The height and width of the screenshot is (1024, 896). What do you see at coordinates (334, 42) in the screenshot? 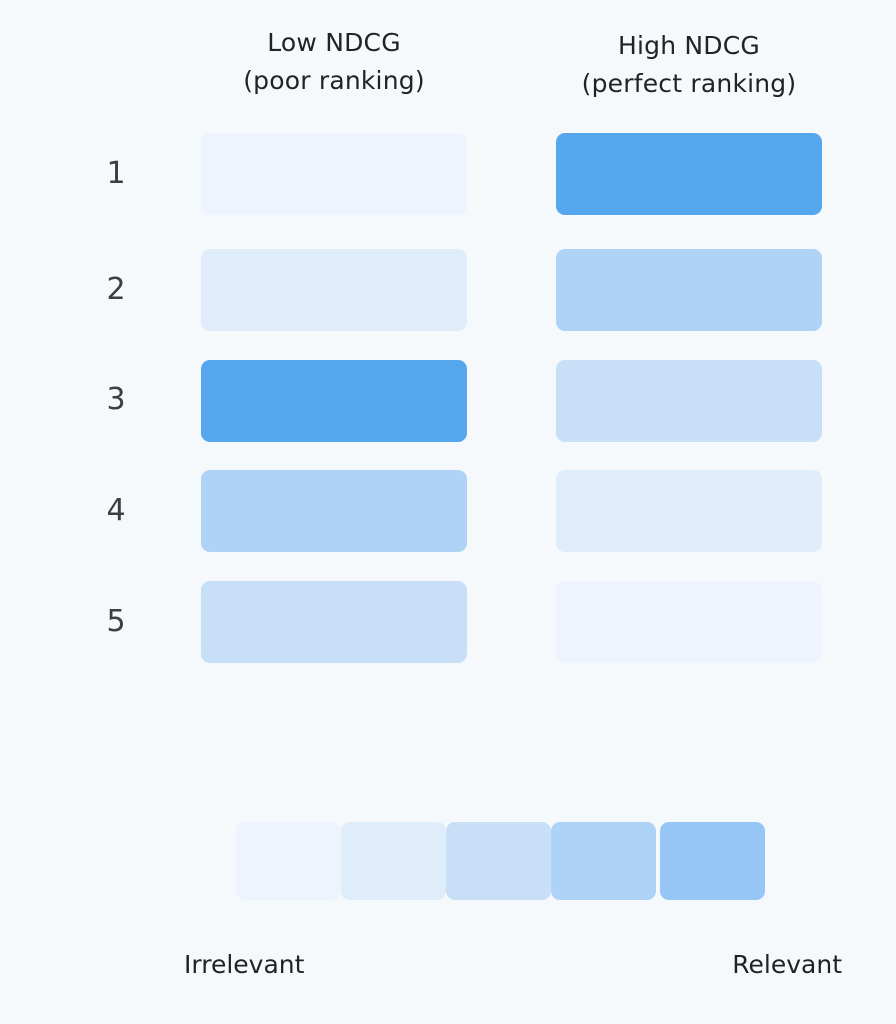
I see `column-title-low-line1: Low NDCG` at bounding box center [334, 42].